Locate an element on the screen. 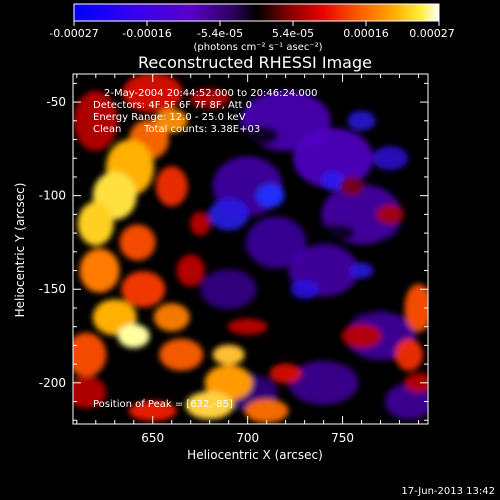 This screenshot has height=500, width=500. y-tick-label-neg100: -100 is located at coordinates (52, 196).